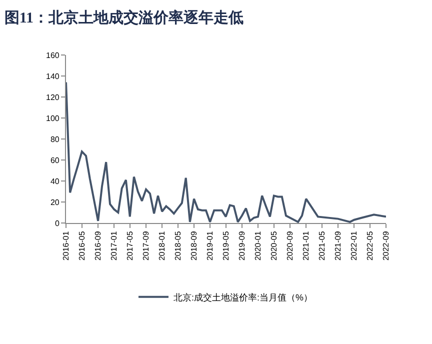  What do you see at coordinates (55, 202) in the screenshot?
I see `y-tick-label: 20` at bounding box center [55, 202].